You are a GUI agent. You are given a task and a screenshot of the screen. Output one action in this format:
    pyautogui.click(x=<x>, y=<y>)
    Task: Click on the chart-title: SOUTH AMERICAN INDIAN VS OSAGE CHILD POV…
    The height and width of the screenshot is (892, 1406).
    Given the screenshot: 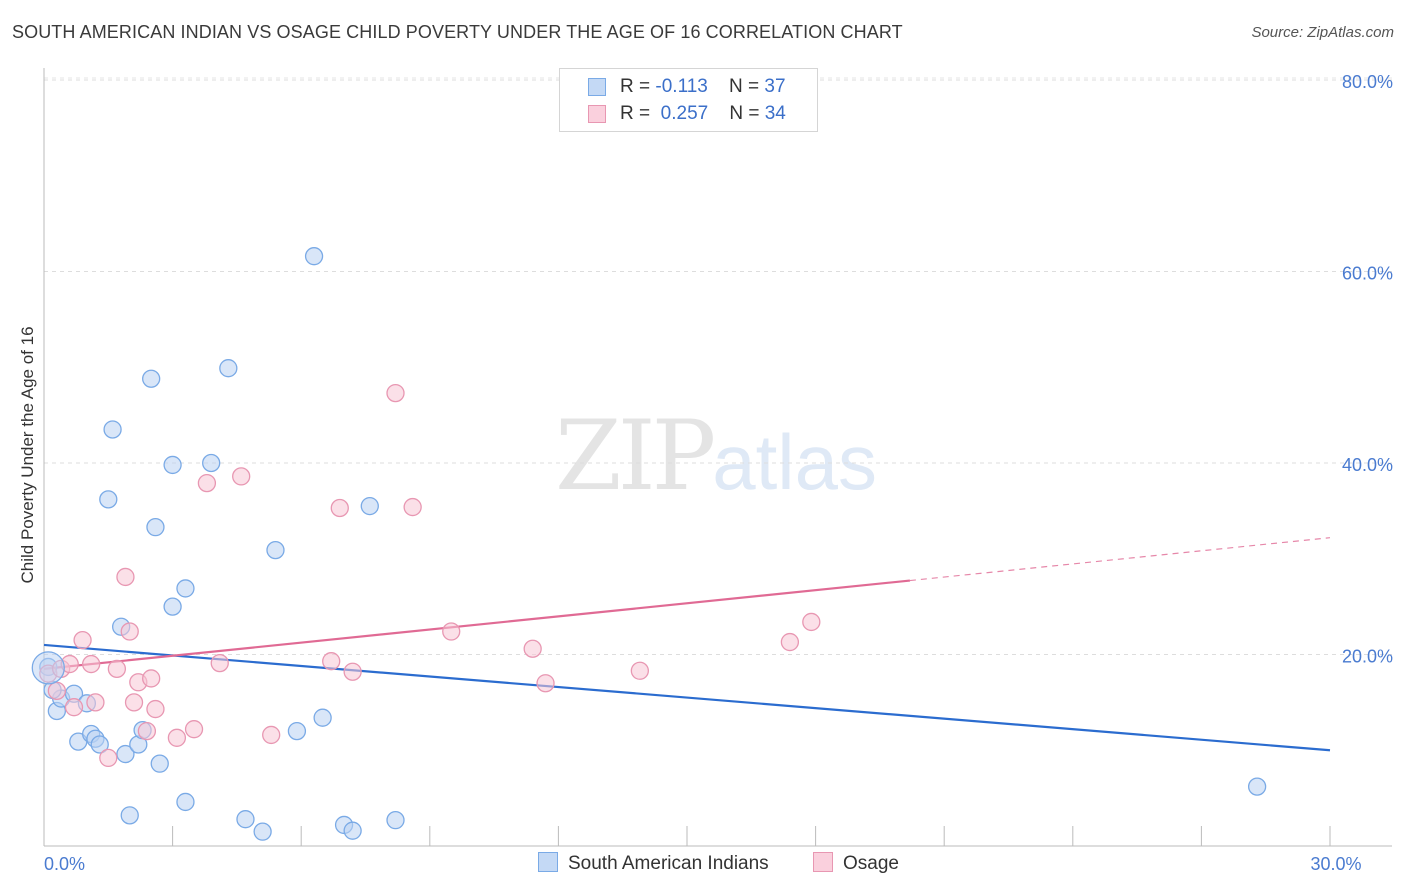 What is the action you would take?
    pyautogui.click(x=457, y=32)
    